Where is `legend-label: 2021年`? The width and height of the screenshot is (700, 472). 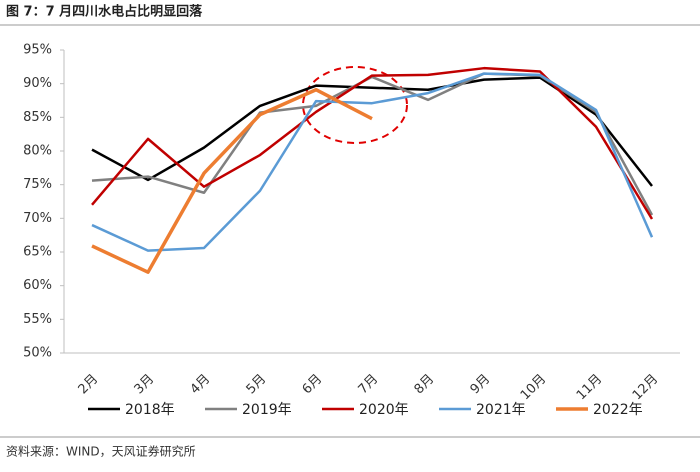
legend-label: 2021年 is located at coordinates (501, 410).